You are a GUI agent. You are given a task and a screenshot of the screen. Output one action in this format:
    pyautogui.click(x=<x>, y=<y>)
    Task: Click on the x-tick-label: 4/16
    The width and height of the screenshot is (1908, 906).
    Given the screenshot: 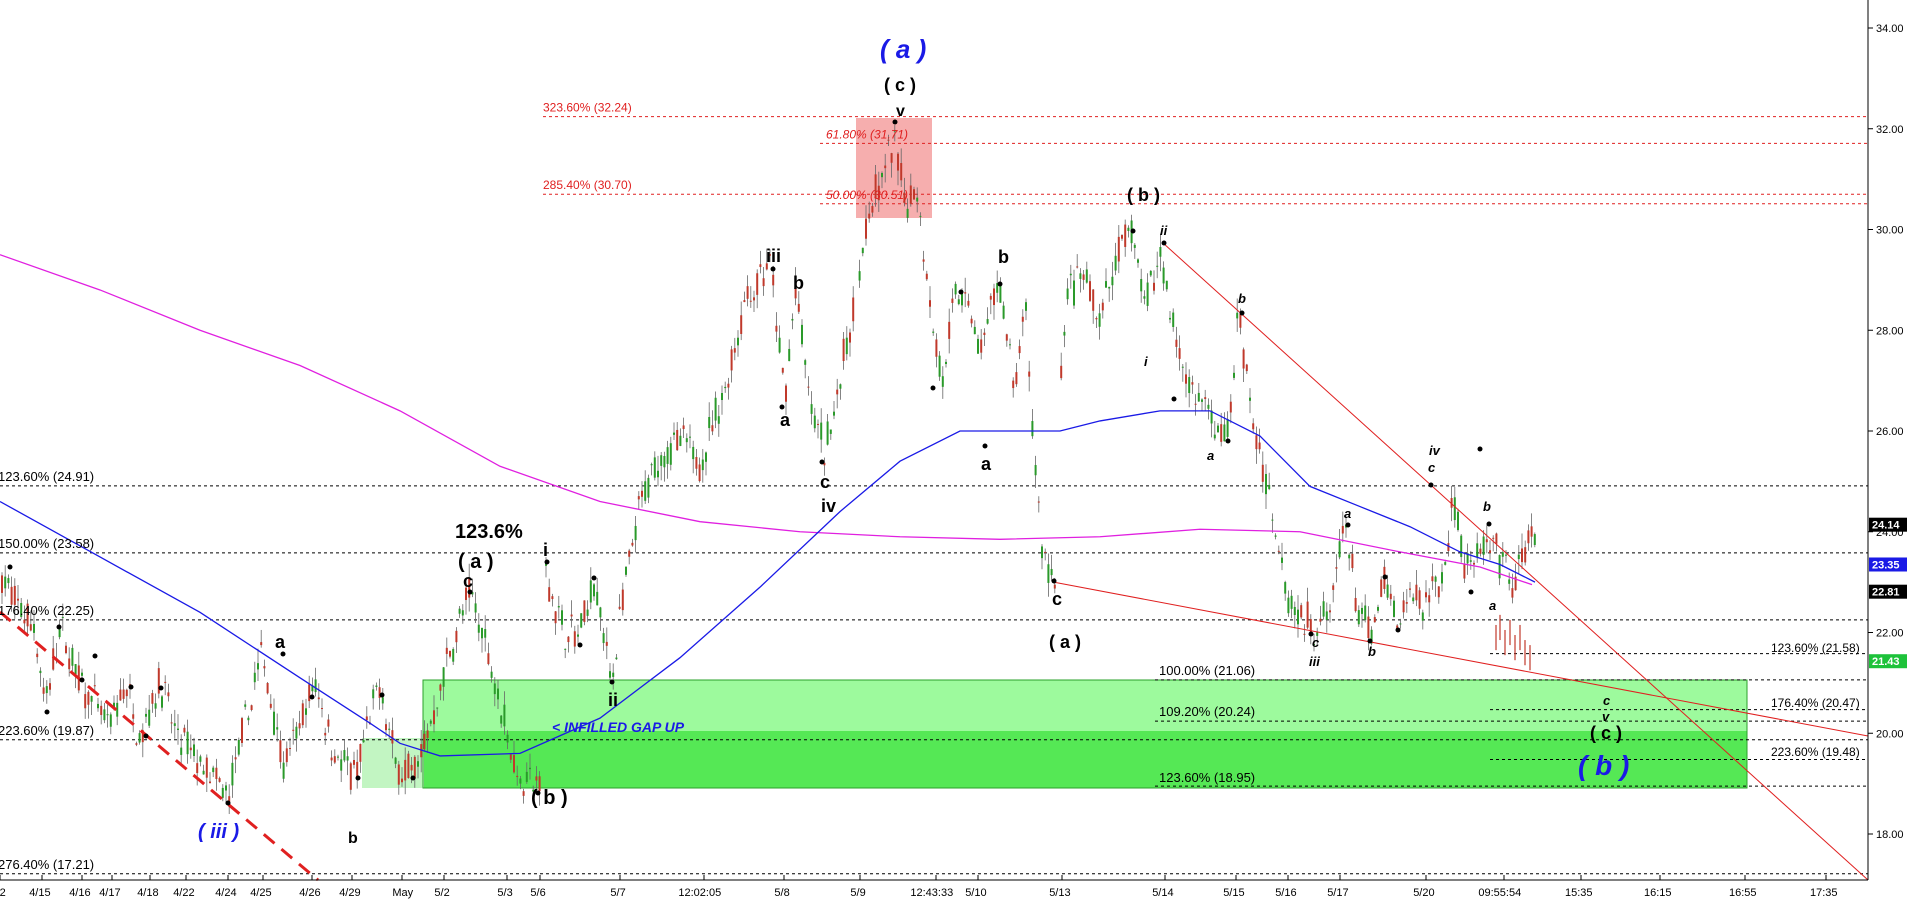 What is the action you would take?
    pyautogui.click(x=79, y=893)
    